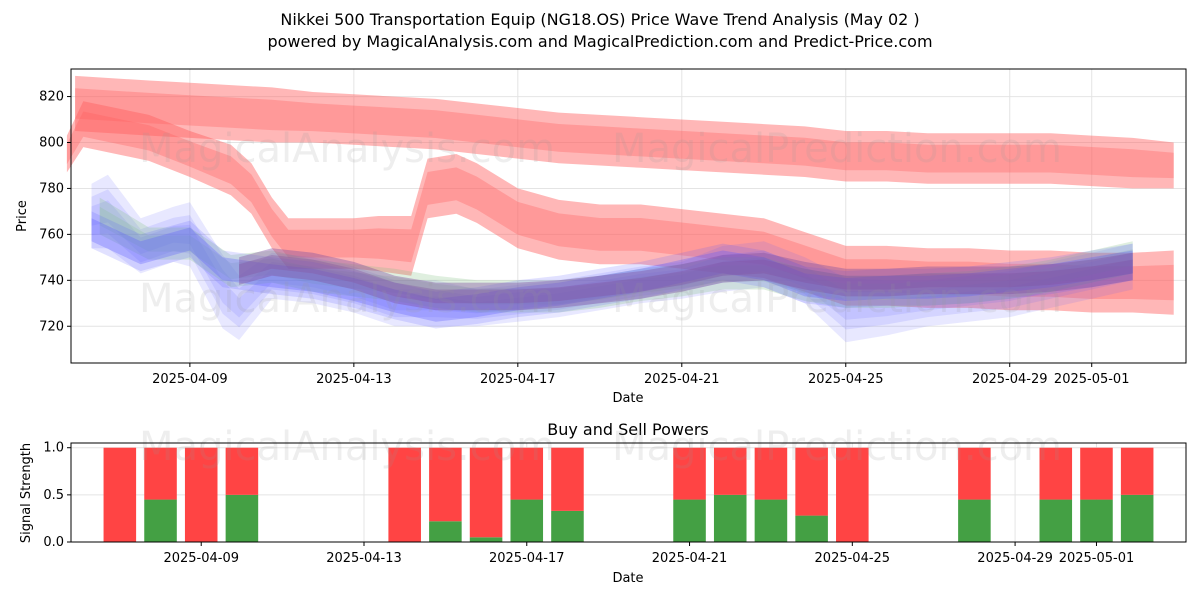  What do you see at coordinates (837, 149) in the screenshot?
I see `watermark-prediction-top: MagicalPrediction.com` at bounding box center [837, 149].